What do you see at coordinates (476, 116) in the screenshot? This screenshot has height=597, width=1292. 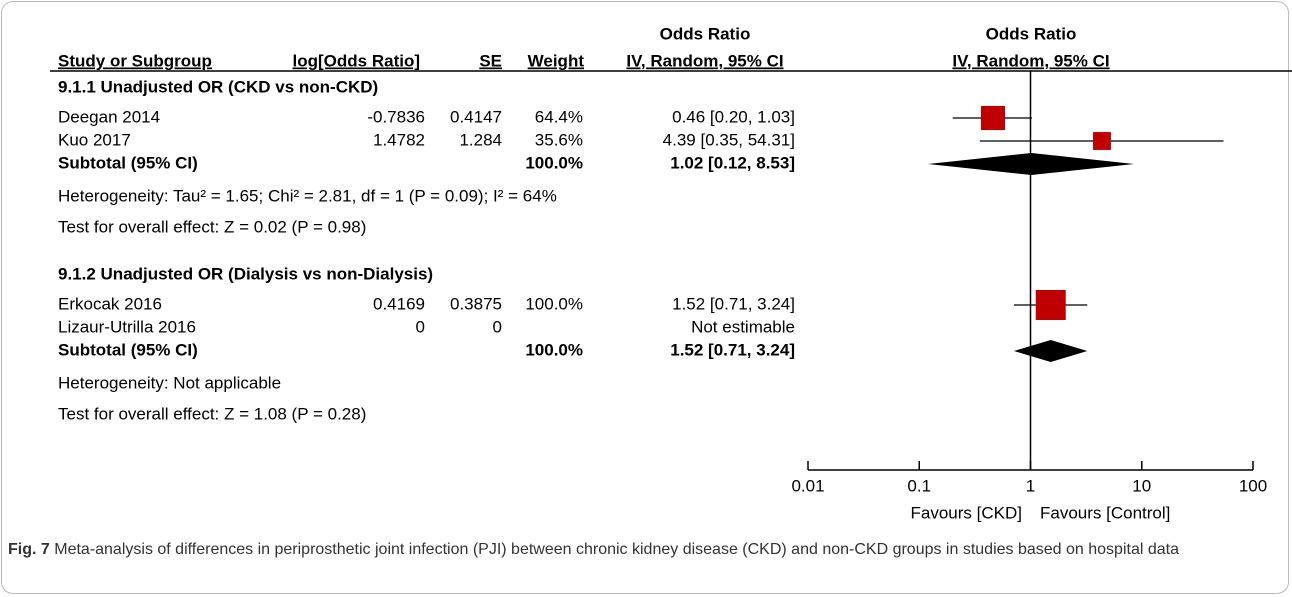 I see `cell: 0.4147` at bounding box center [476, 116].